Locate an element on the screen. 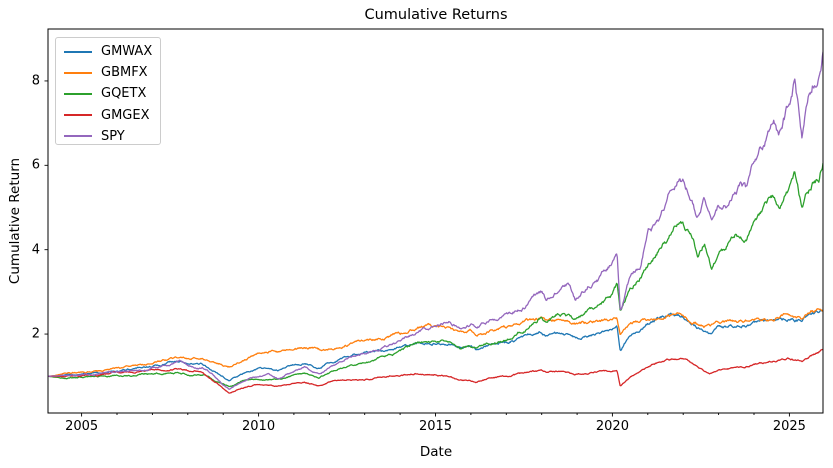  x-axis-label: Date is located at coordinates (436, 452).